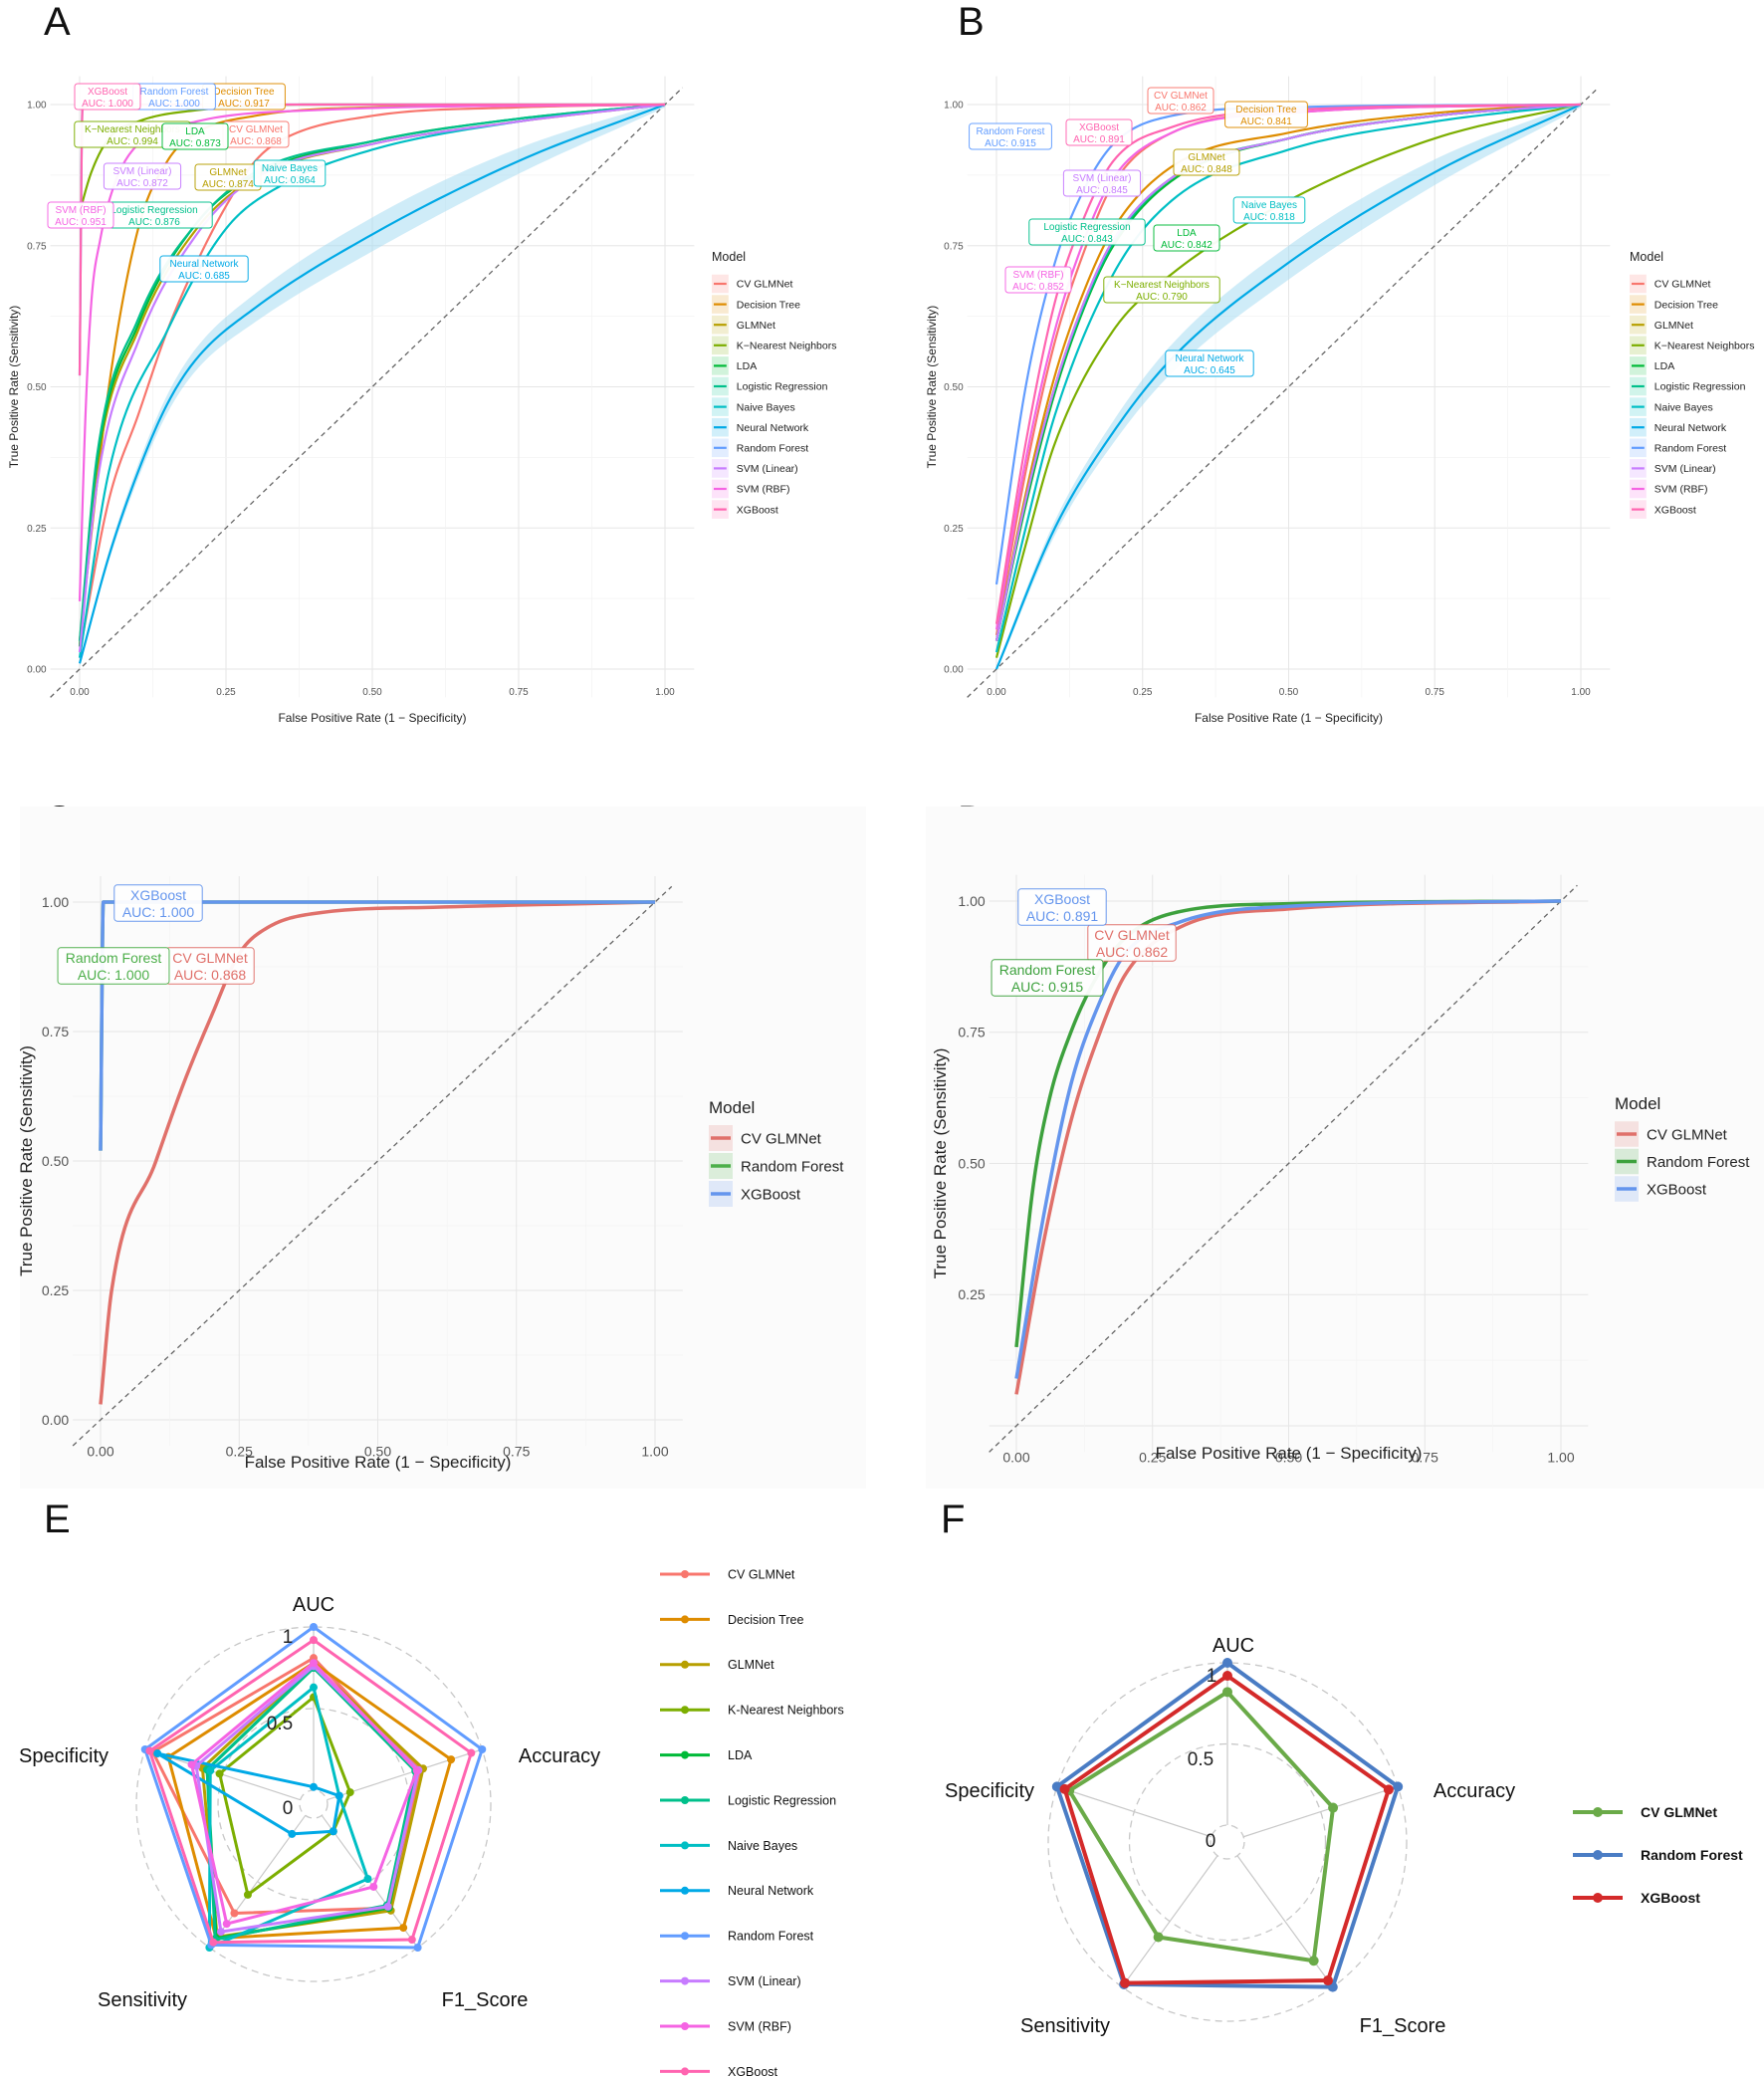  What do you see at coordinates (1289, 1453) in the screenshot?
I see `x-axis-label: False Positive Rate (1 − Specificity)` at bounding box center [1289, 1453].